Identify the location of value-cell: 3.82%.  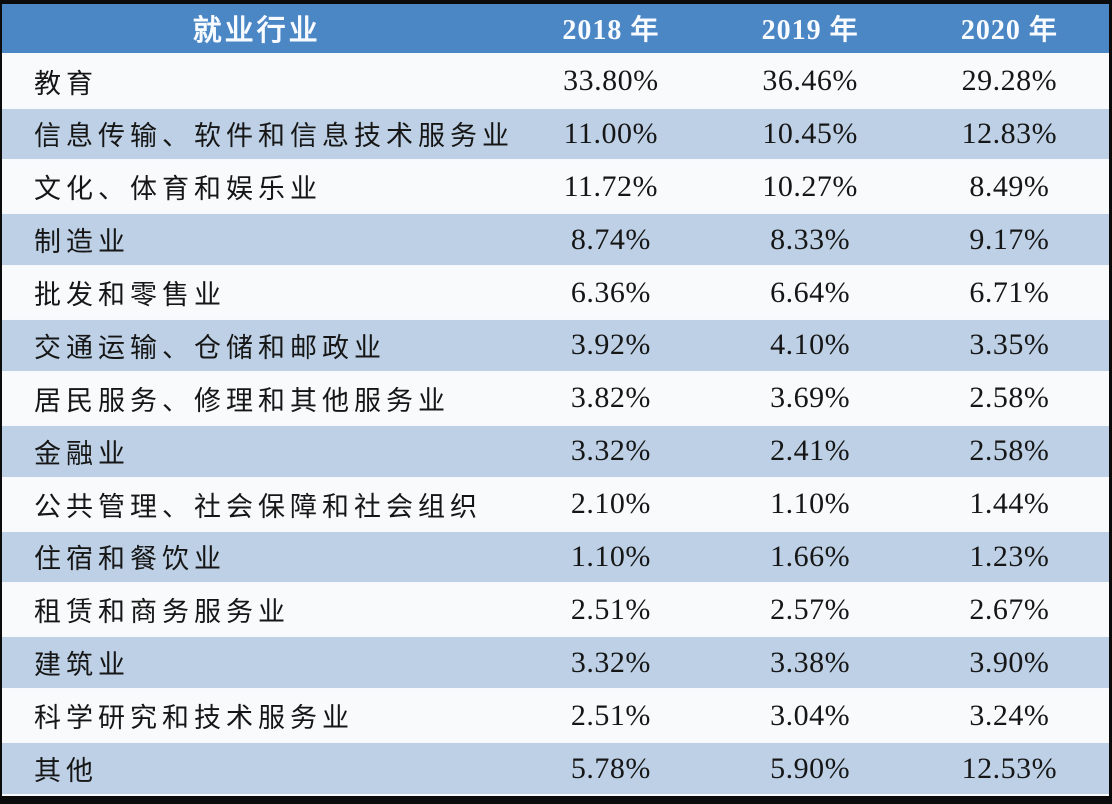
(611, 398).